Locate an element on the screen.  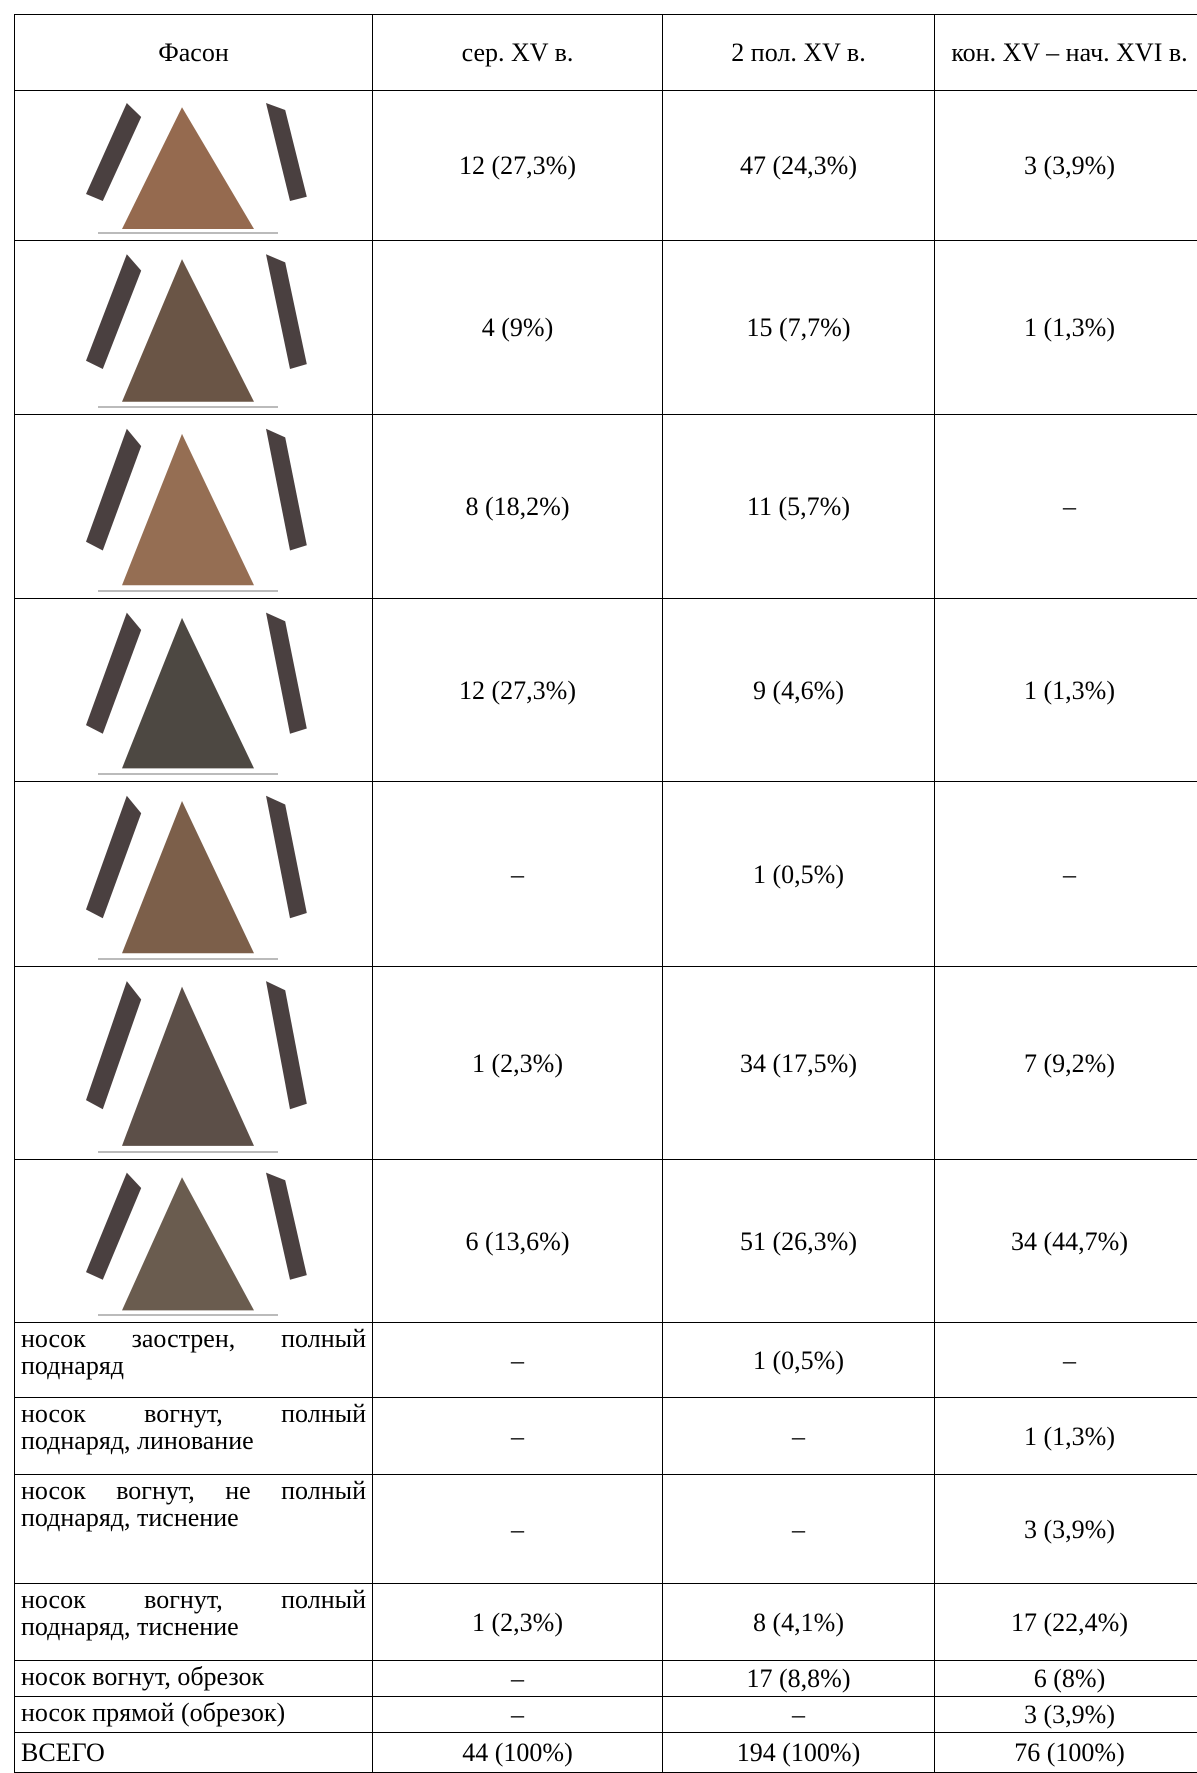
count-cell: 4 (9%) is located at coordinates (518, 328).